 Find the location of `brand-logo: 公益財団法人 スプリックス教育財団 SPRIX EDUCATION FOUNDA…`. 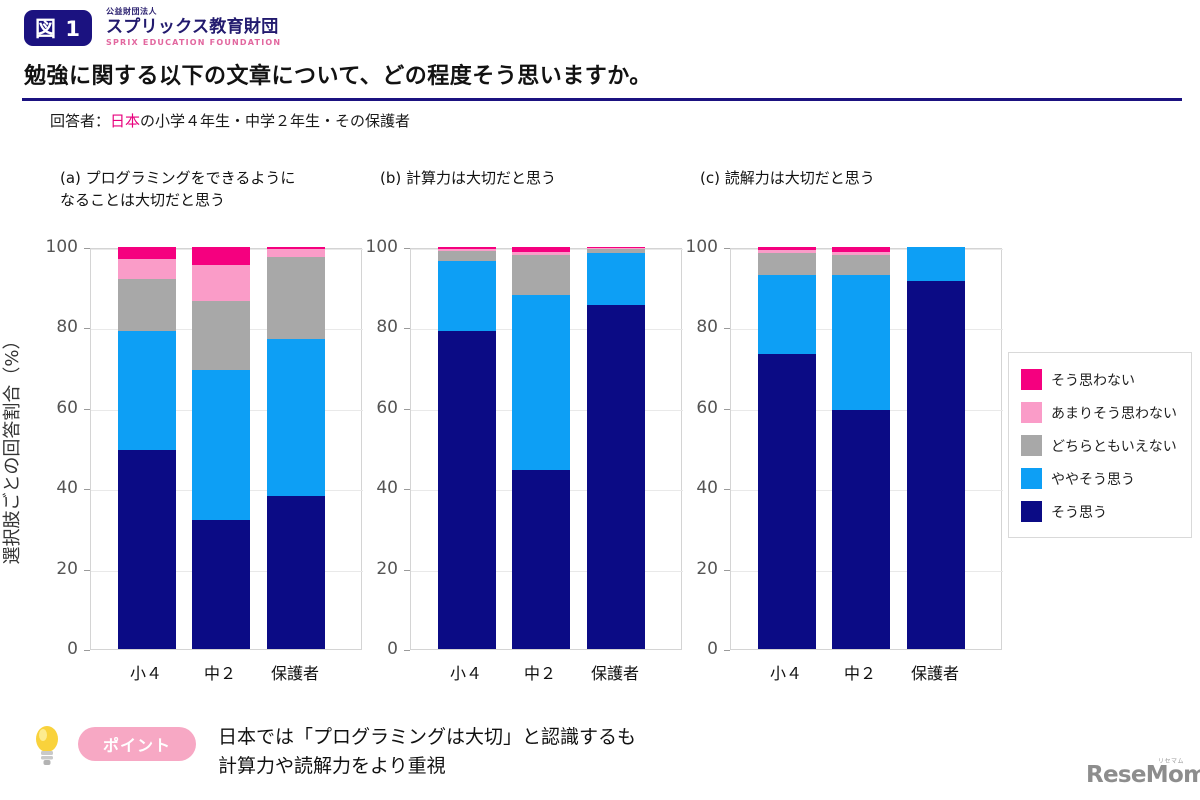

brand-logo: 公益財団法人 スプリックス教育財団 SPRIX EDUCATION FOUNDA… is located at coordinates (193, 27).